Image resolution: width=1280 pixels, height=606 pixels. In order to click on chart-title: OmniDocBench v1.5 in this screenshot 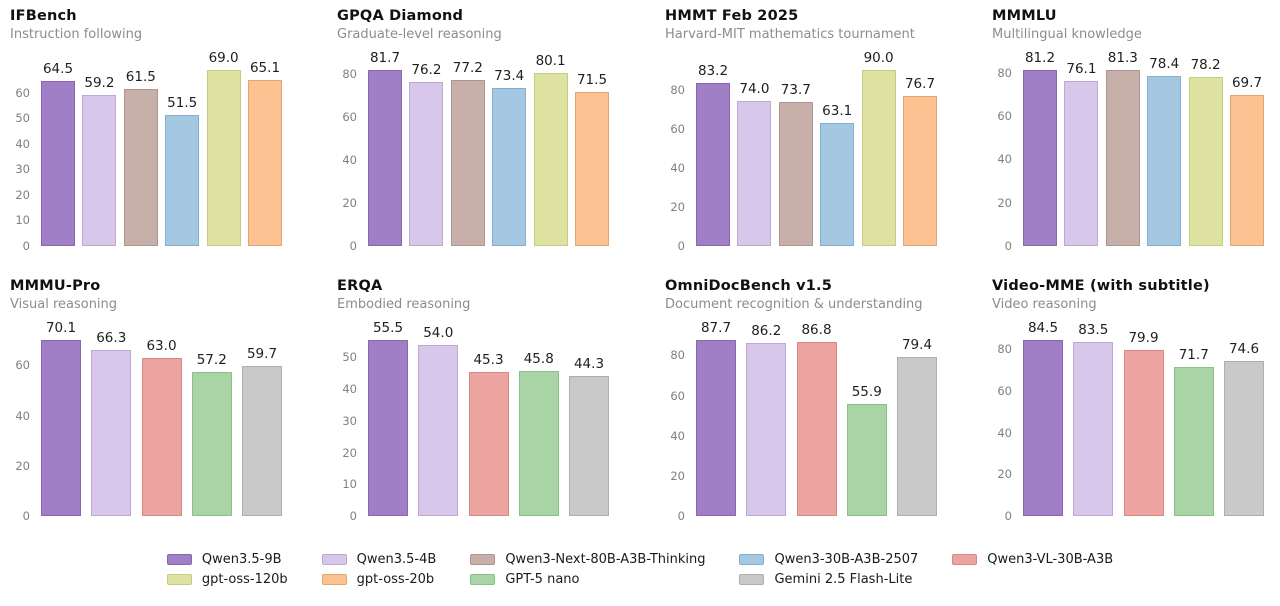, I will do `click(749, 286)`.